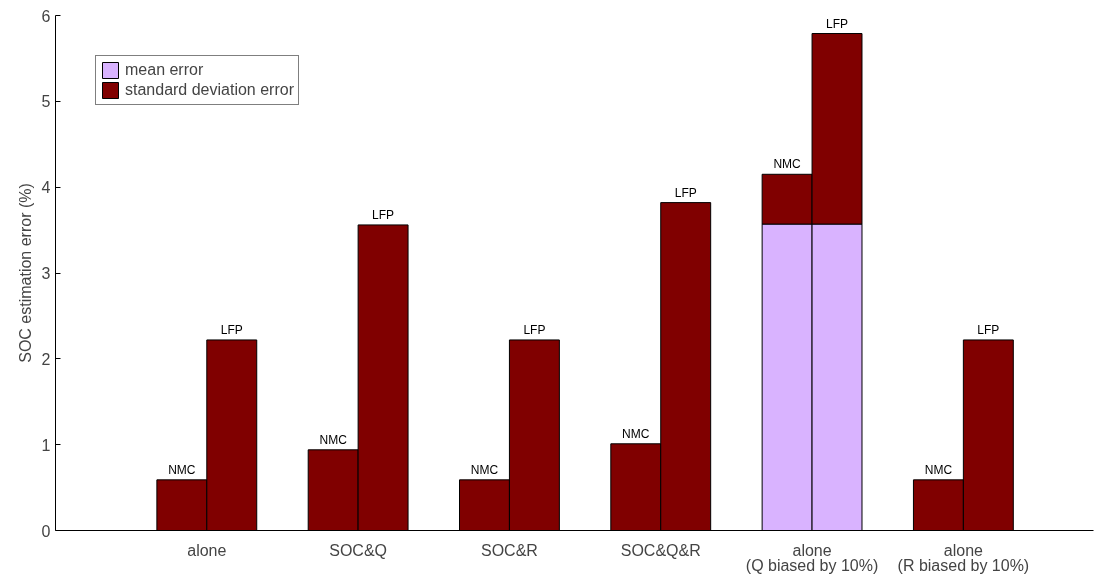 The image size is (1103, 576). I want to click on y-tick-label: 6, so click(46, 16).